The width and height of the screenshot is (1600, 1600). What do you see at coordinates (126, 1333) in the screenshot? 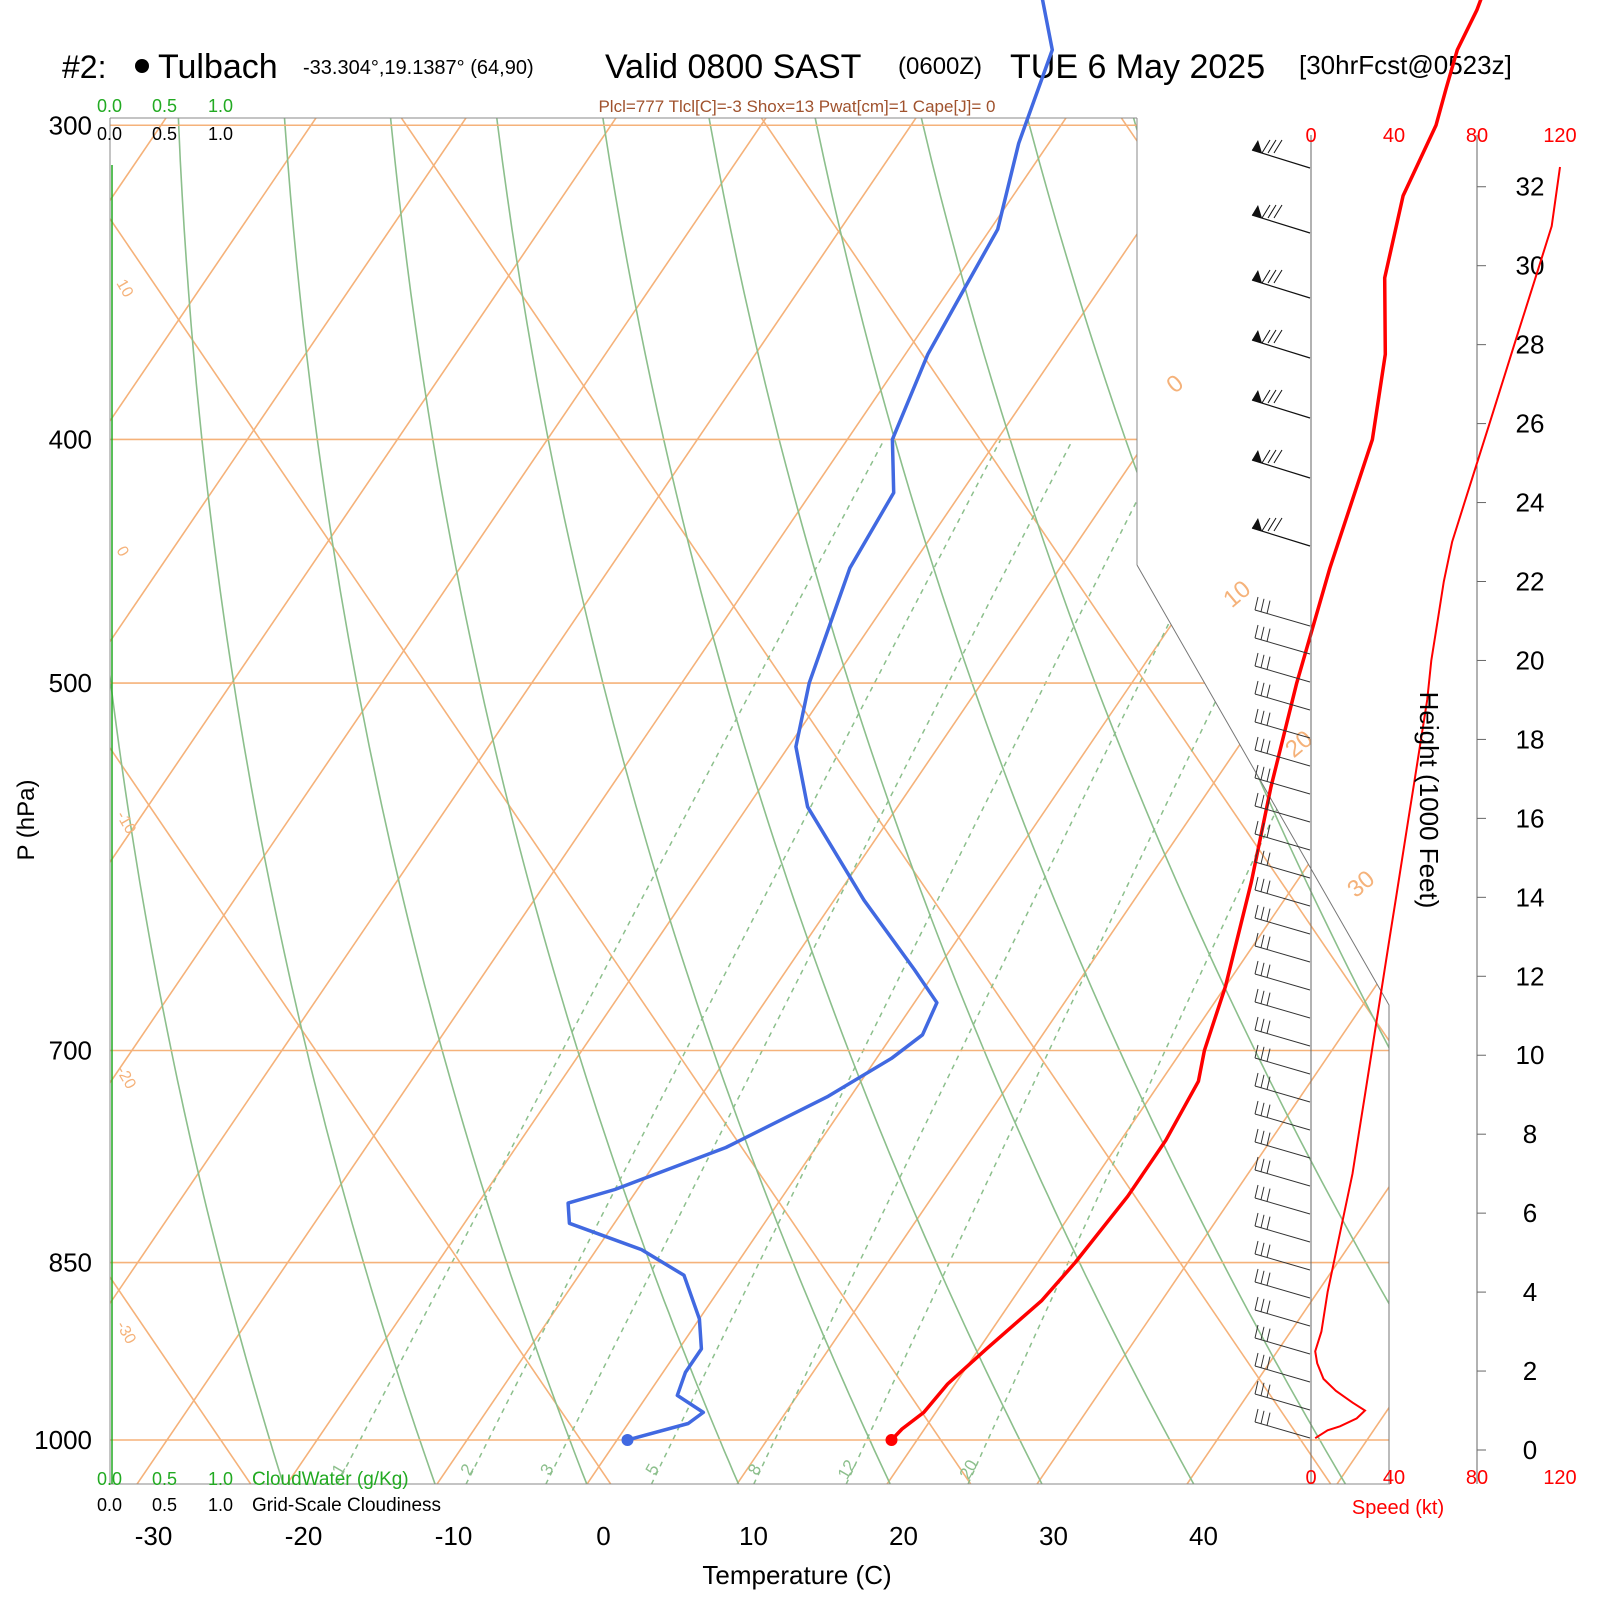
I see `isotherm-label-left: -30` at bounding box center [126, 1333].